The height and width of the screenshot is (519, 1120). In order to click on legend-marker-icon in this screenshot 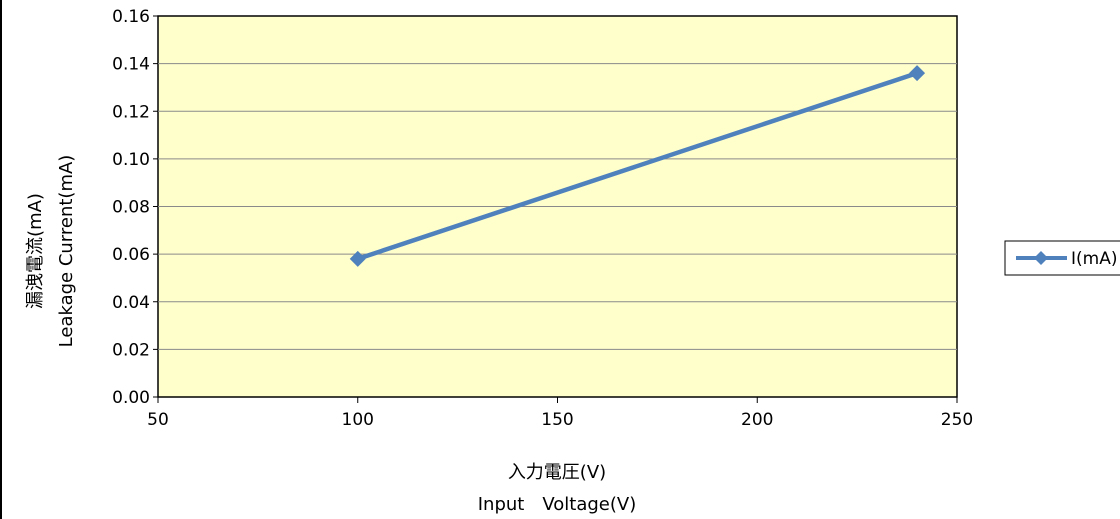, I will do `click(1041, 258)`.